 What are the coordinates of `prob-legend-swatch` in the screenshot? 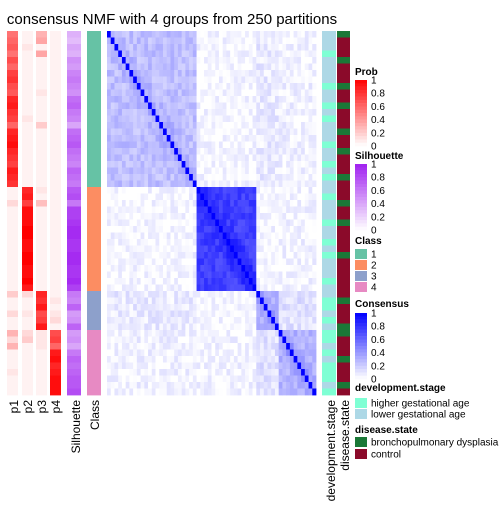 It's located at (361, 85).